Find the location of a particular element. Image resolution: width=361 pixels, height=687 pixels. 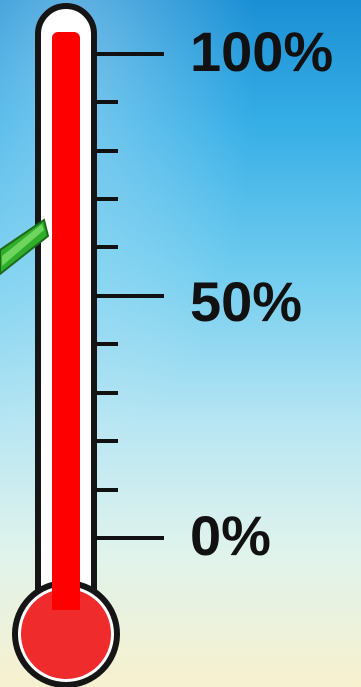

thermometer-bulb is located at coordinates (66, 634).